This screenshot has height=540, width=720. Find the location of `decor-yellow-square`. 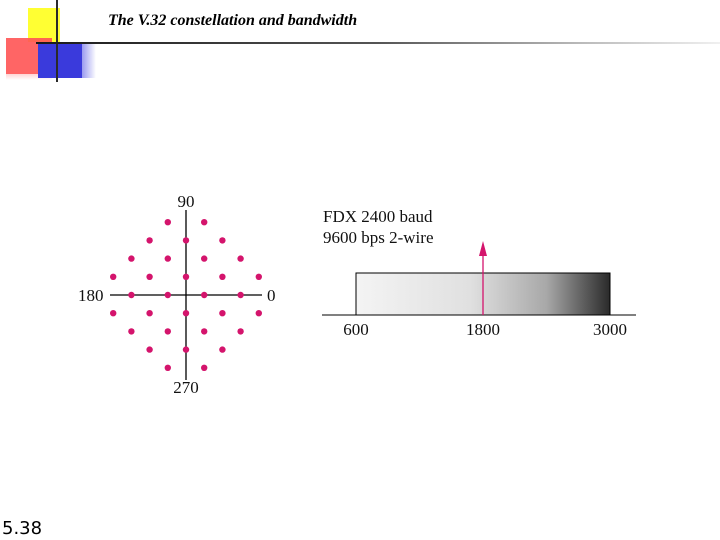

decor-yellow-square is located at coordinates (44, 25).